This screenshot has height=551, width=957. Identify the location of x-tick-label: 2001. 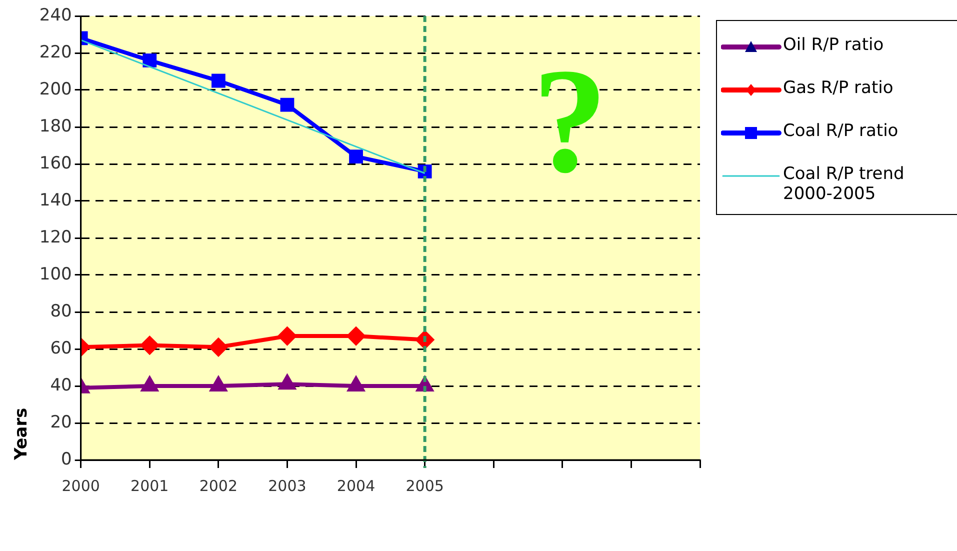
(149, 485).